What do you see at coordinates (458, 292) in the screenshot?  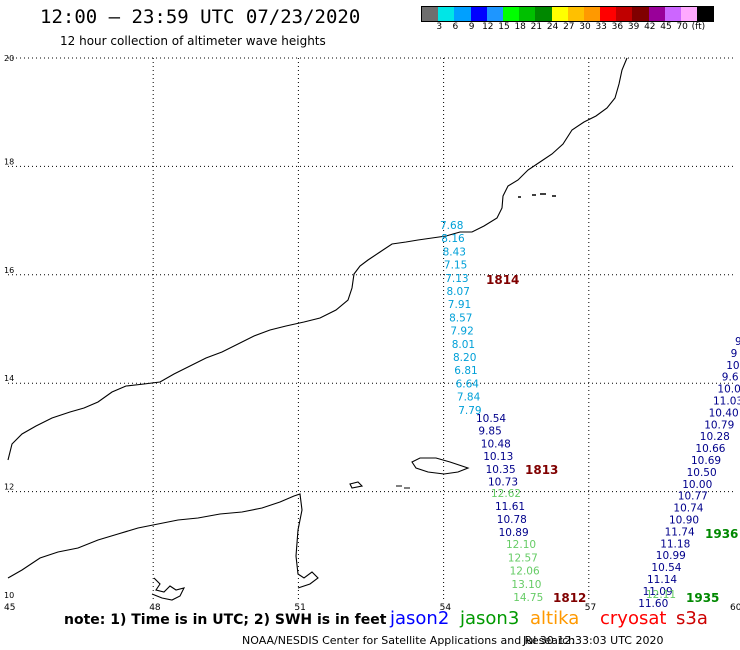 I see `wave-height-label: 8.07` at bounding box center [458, 292].